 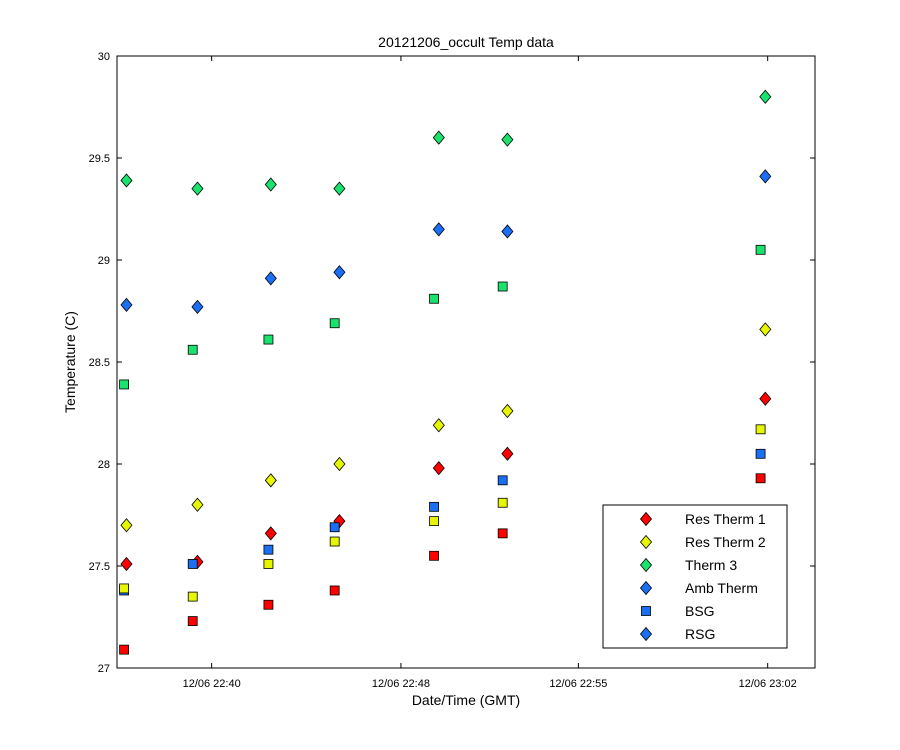 I want to click on x-tick-label: 12/06 22:55, so click(x=578, y=684).